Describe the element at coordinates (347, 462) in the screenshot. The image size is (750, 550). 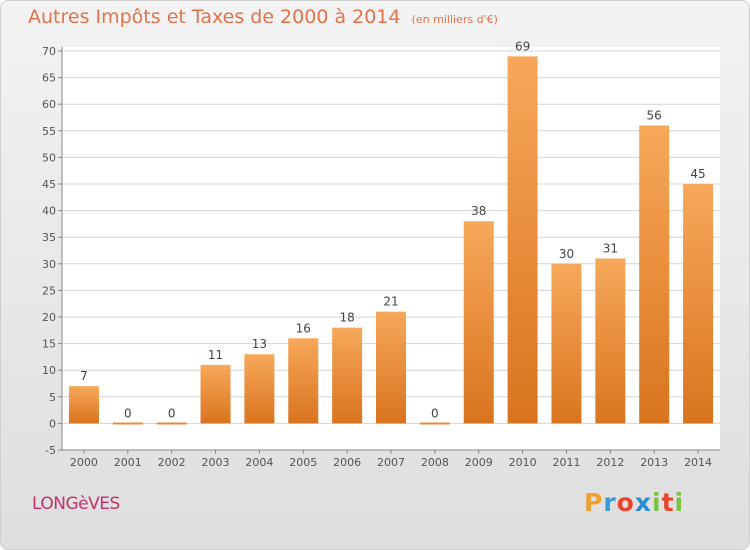
I see `x-tick-label: 2006` at that location.